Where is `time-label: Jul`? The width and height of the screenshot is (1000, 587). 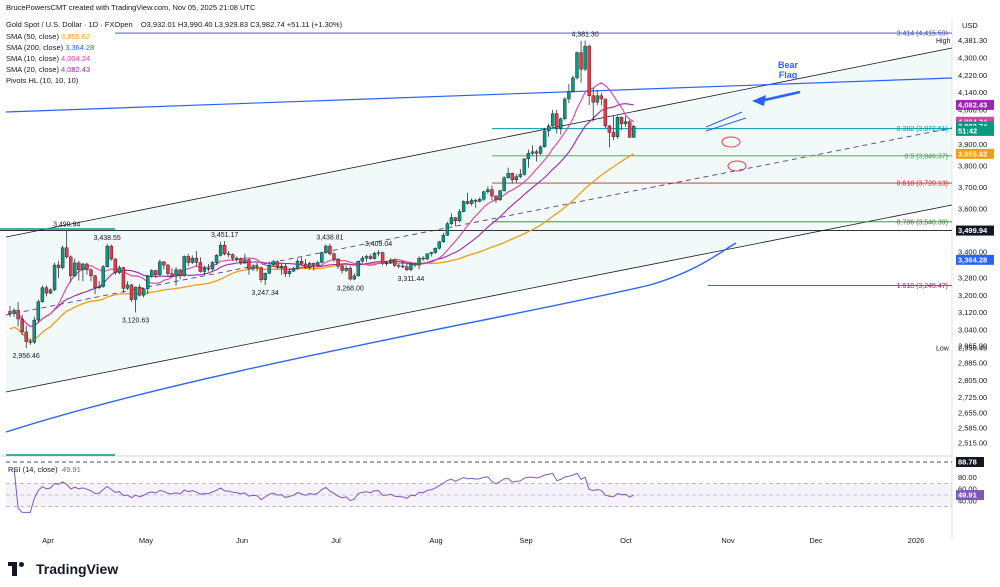
time-label: Jul is located at coordinates (336, 540).